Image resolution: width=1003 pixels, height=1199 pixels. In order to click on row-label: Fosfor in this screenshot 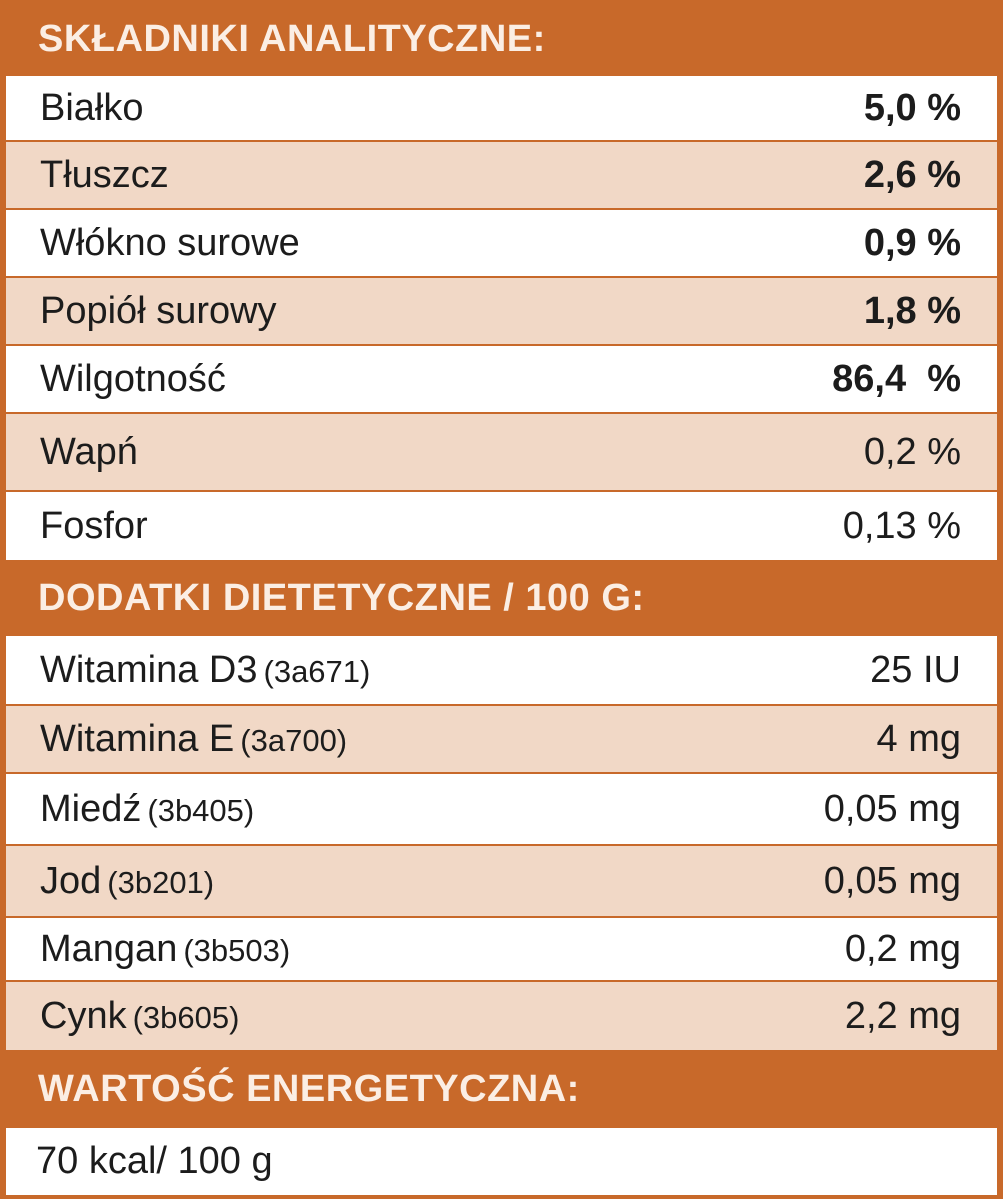, I will do `click(94, 525)`.